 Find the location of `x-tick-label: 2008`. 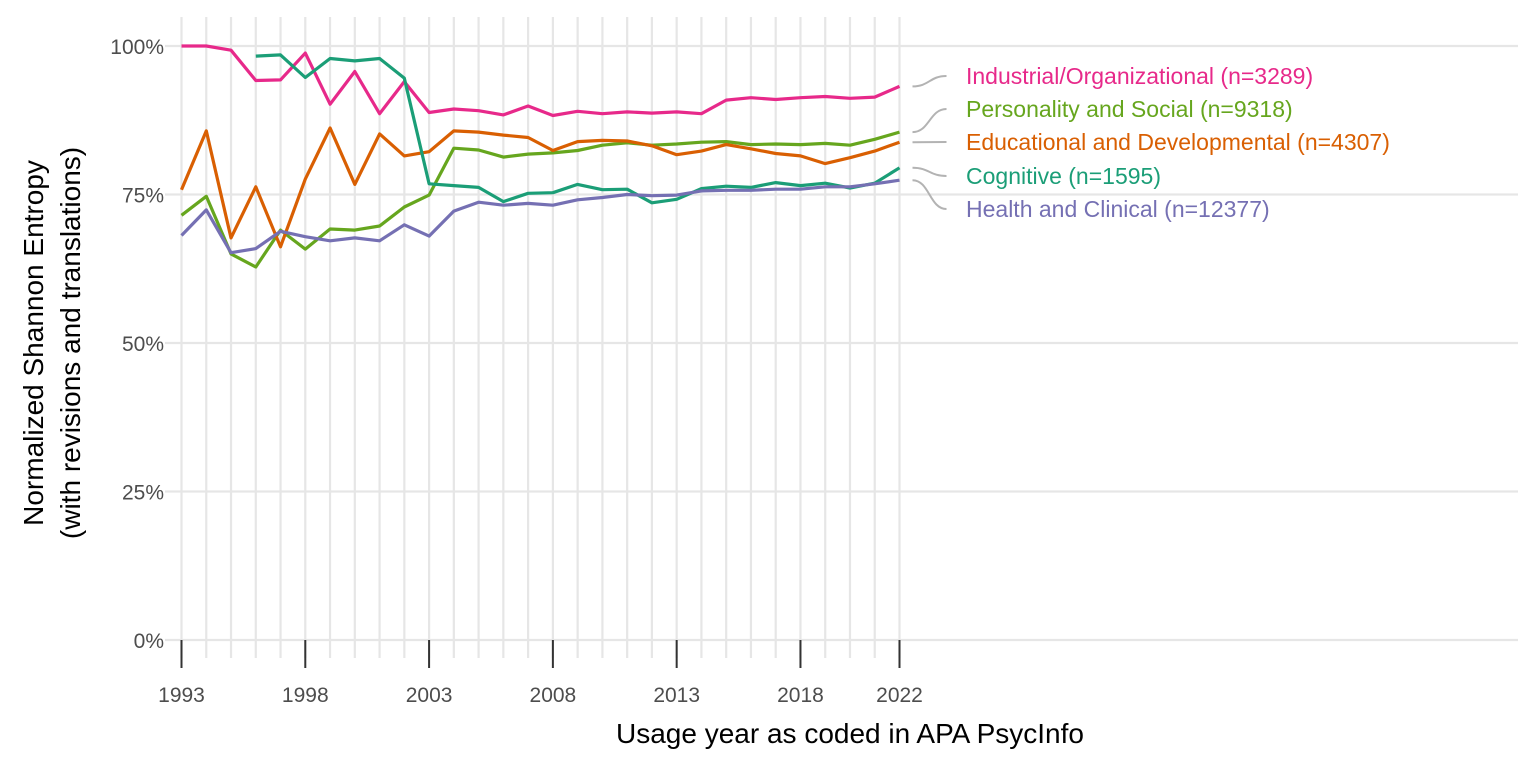

x-tick-label: 2008 is located at coordinates (553, 695).